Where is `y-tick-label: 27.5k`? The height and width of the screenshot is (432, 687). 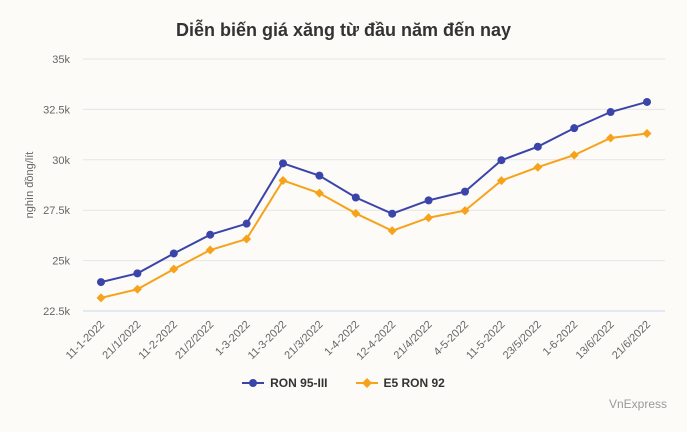 y-tick-label: 27.5k is located at coordinates (56, 211).